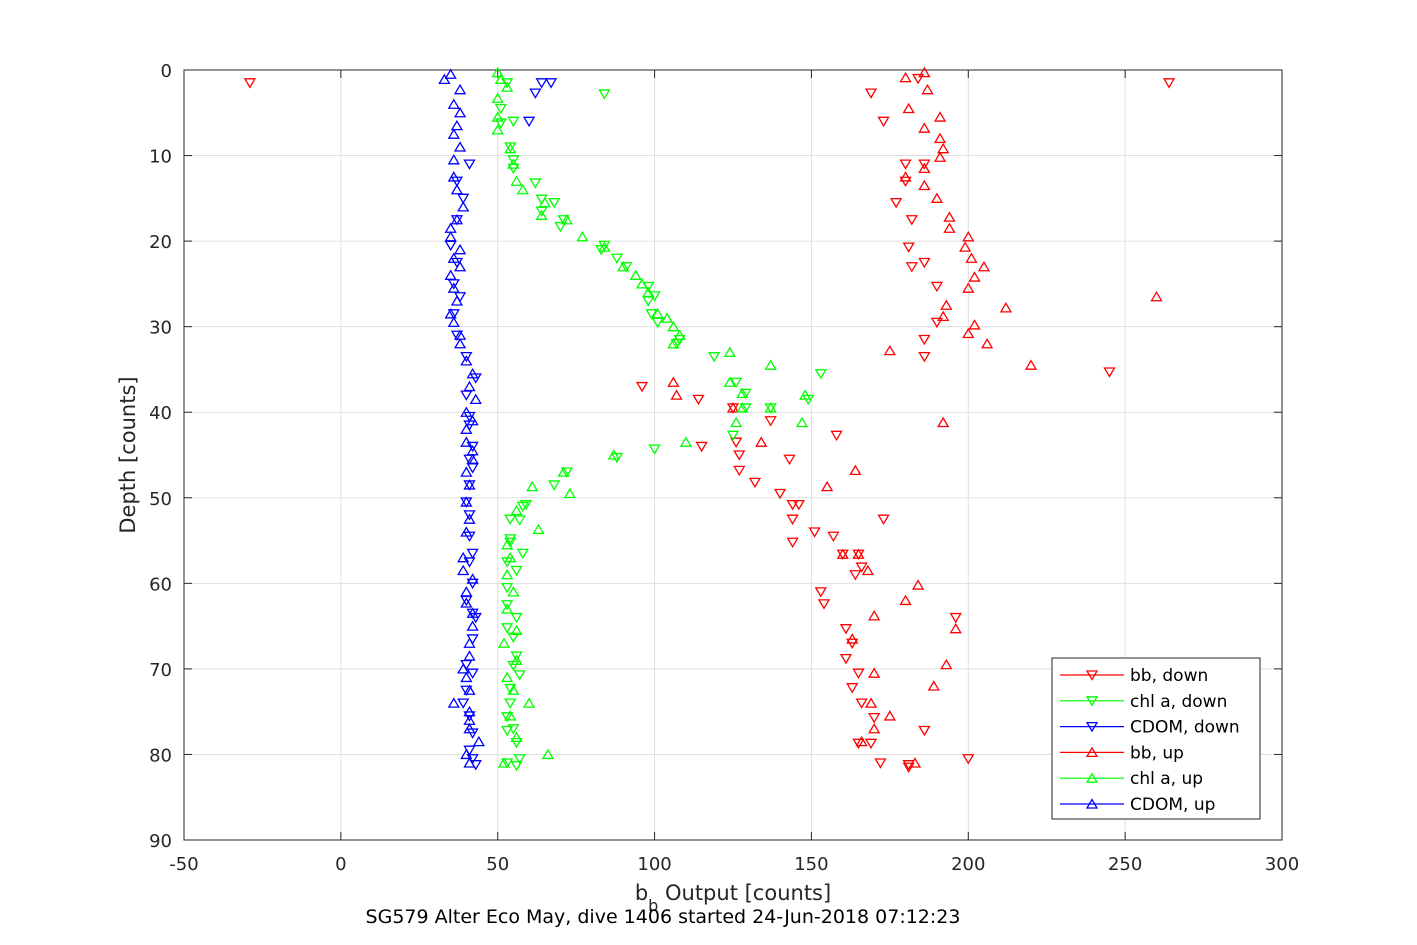 The image size is (1417, 945). Describe the element at coordinates (641, 893) in the screenshot. I see `x-axis-label-main: b` at that location.